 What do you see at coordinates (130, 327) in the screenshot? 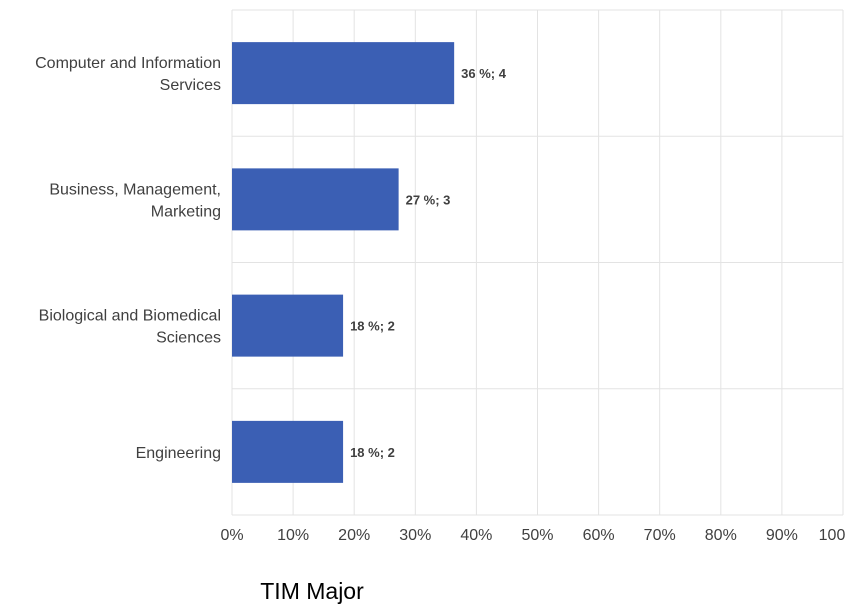
I see `category-label: Biological and Biomedical Sciences` at bounding box center [130, 327].